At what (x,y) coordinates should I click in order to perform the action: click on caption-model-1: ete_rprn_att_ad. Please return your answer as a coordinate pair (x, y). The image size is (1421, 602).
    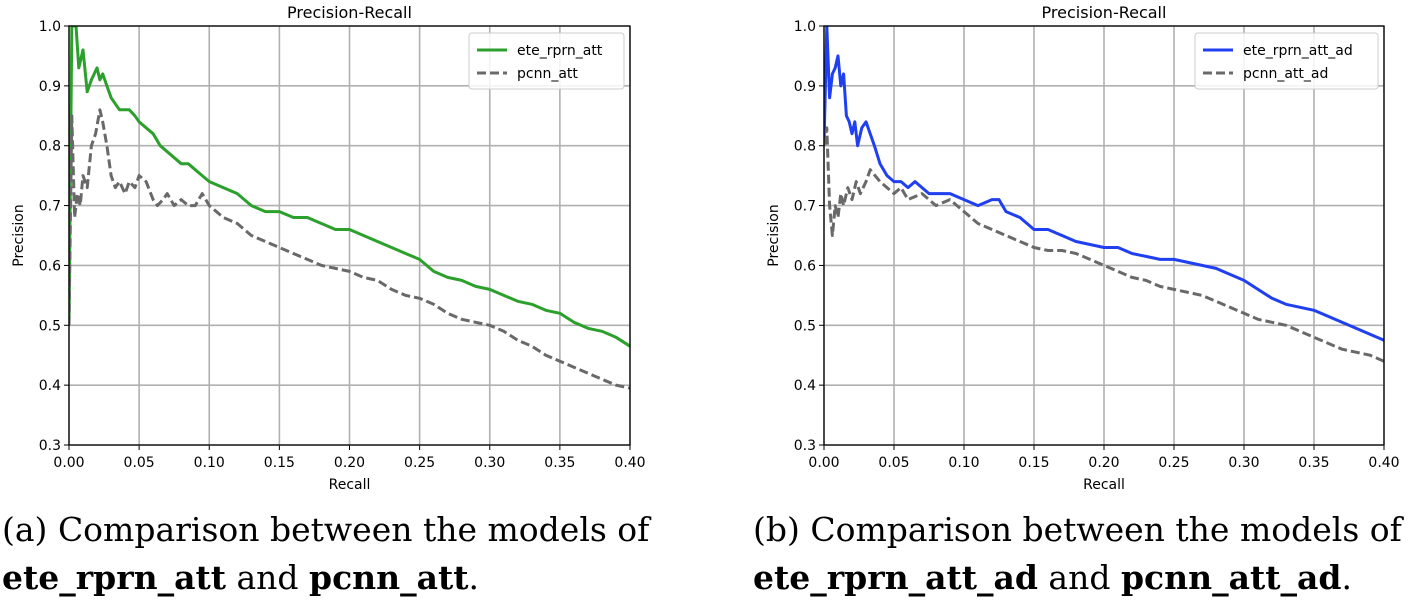
    Looking at the image, I should click on (895, 577).